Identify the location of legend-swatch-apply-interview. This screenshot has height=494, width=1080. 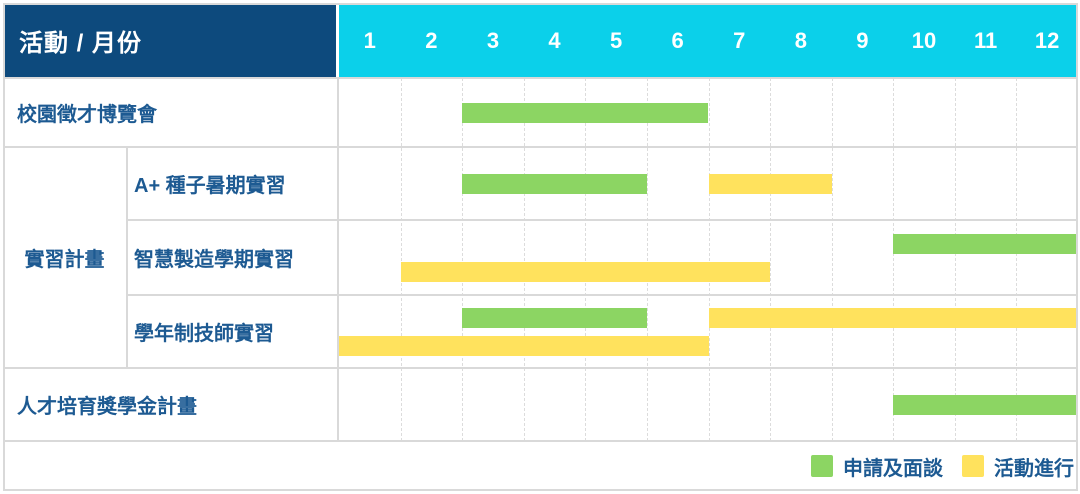
(822, 466).